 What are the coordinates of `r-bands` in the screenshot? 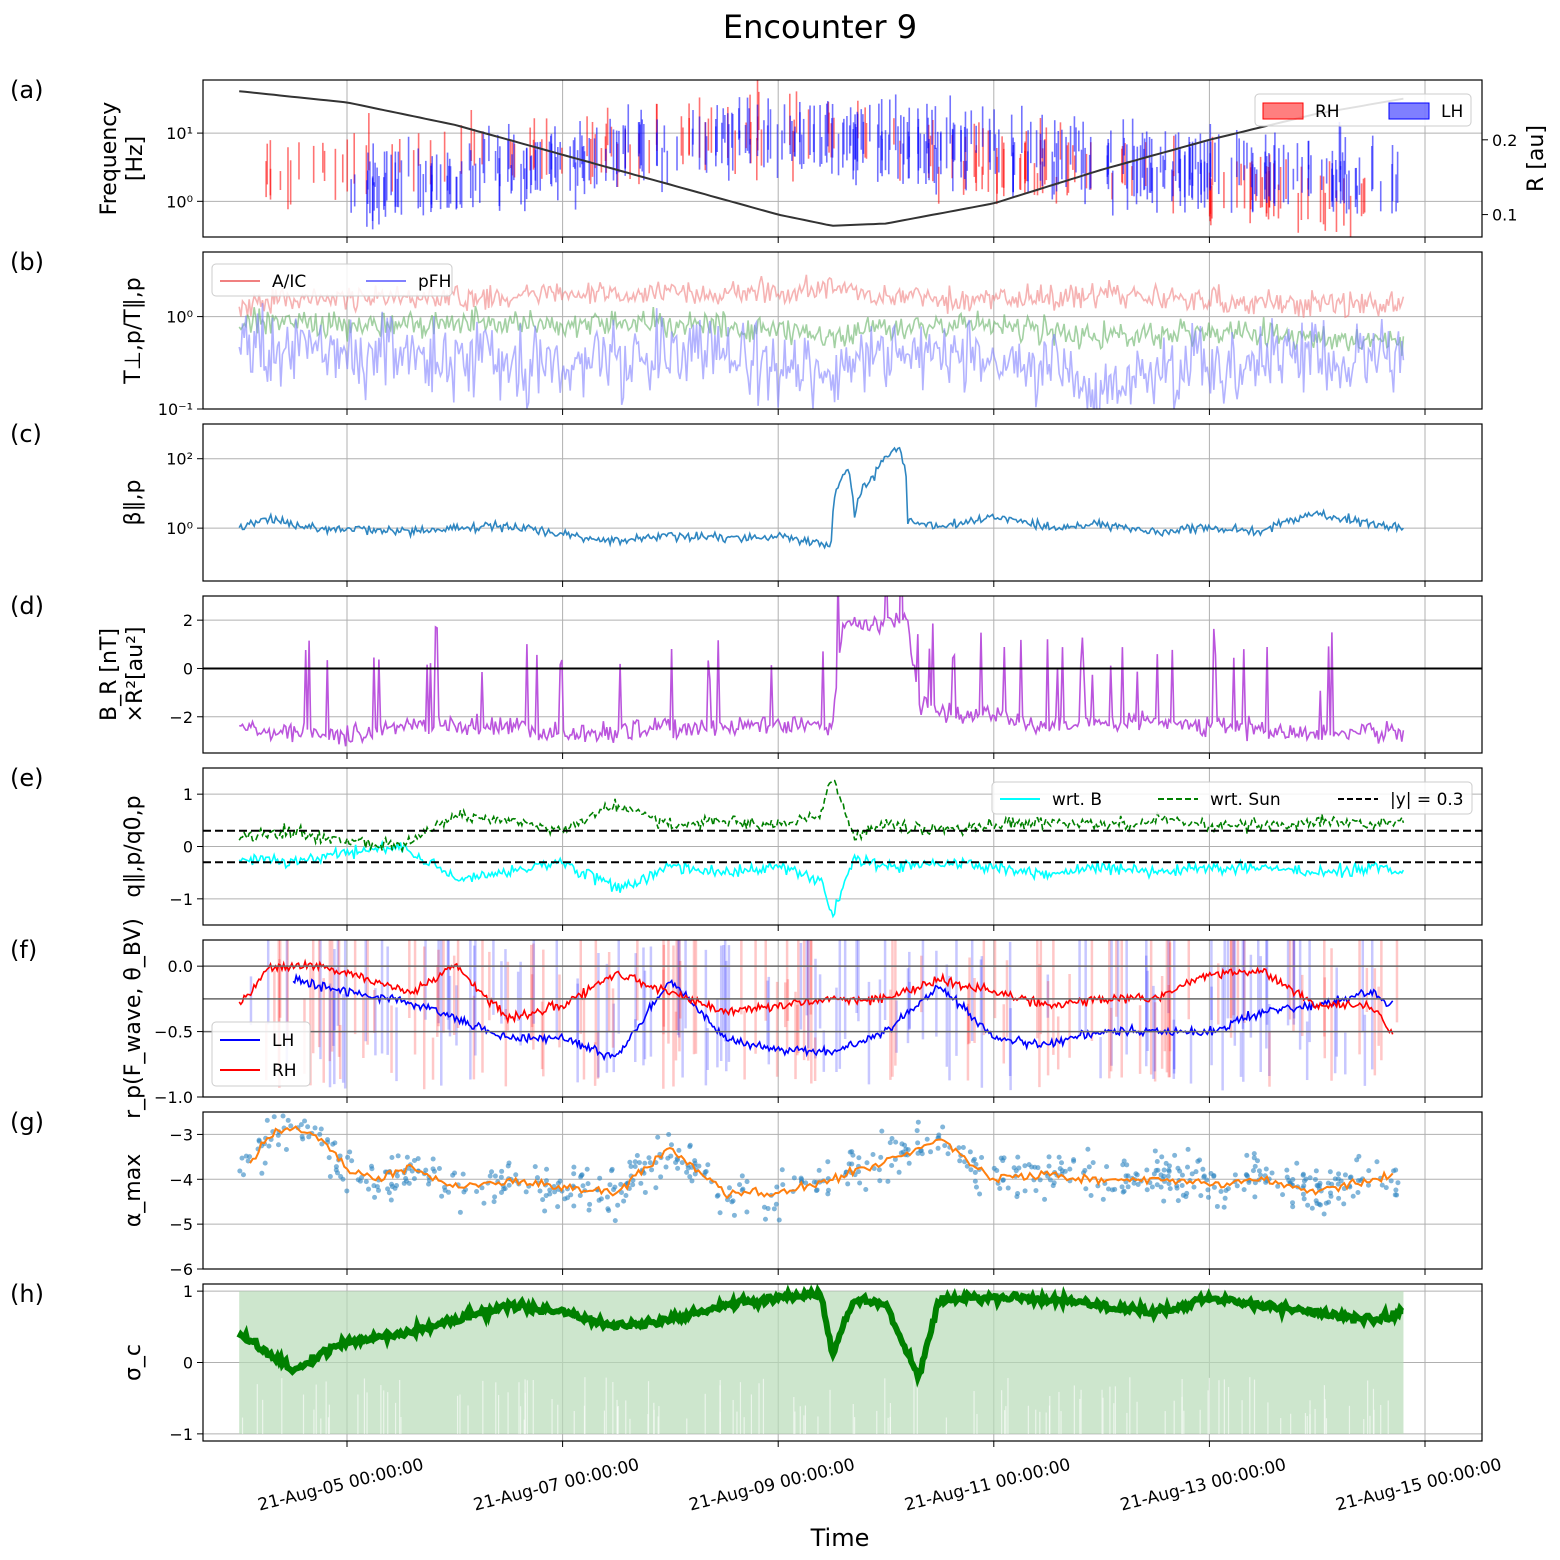 It's located at (824, 1015).